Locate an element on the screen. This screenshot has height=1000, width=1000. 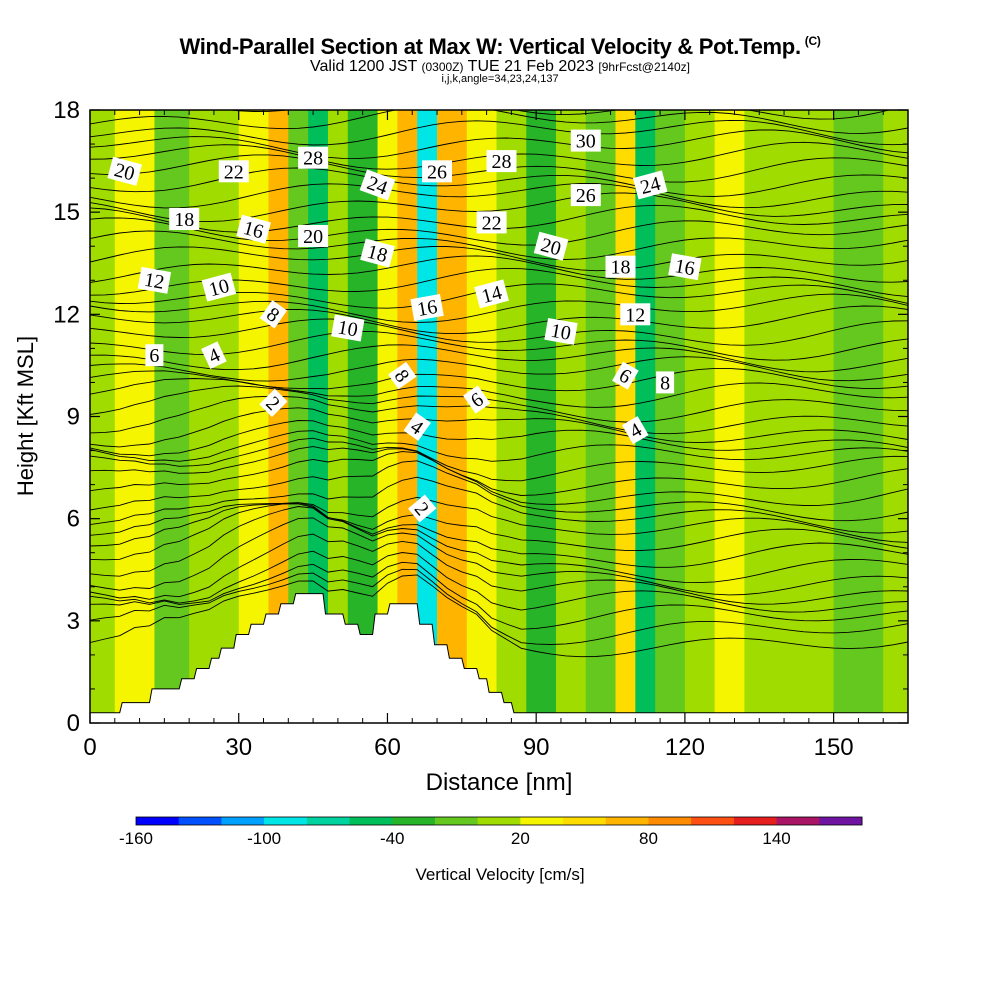
x-tick-label: 60 is located at coordinates (387, 747).